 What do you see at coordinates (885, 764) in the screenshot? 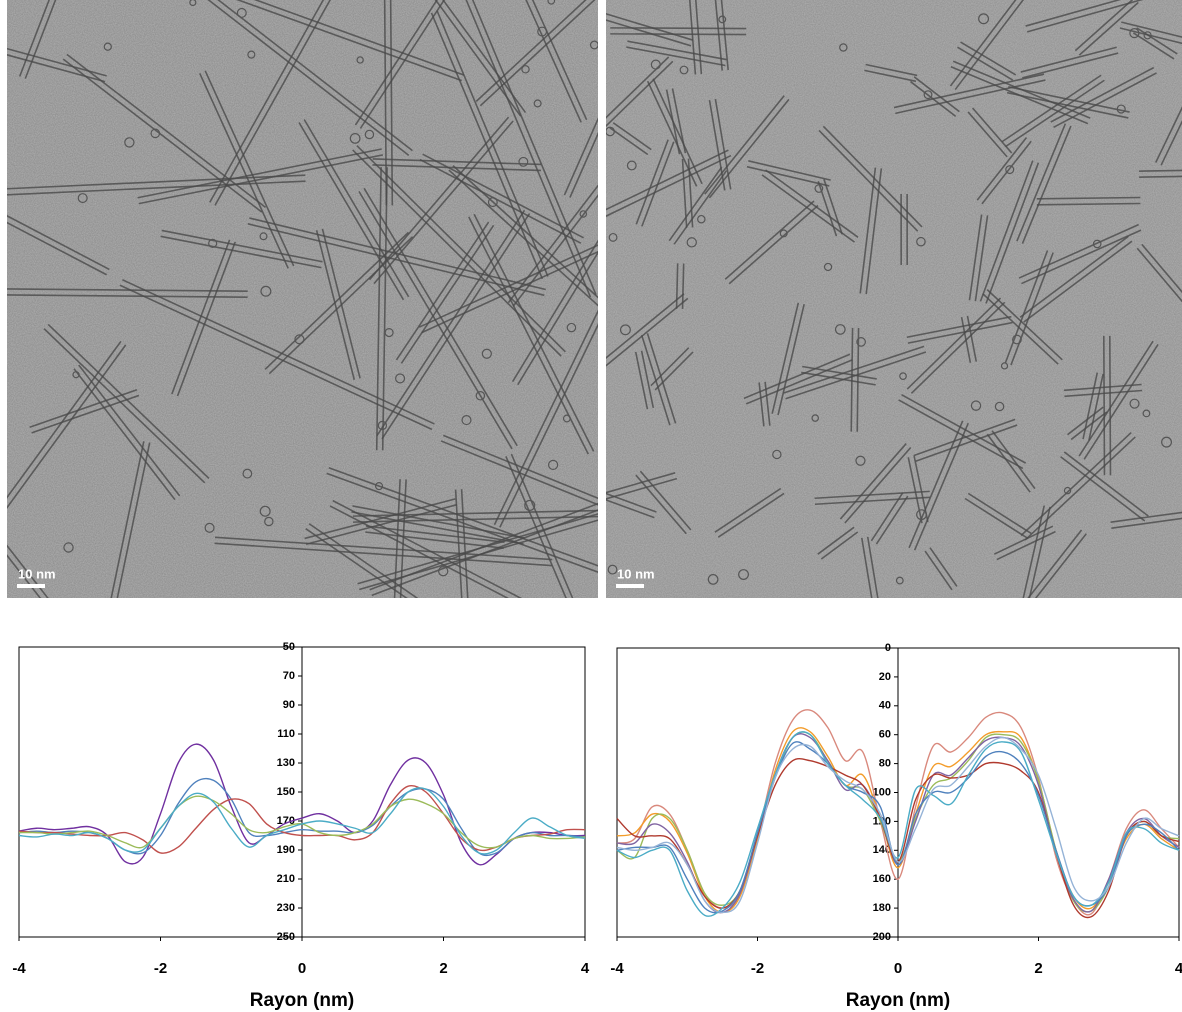
I see `y-tick-label: 80` at bounding box center [885, 764].